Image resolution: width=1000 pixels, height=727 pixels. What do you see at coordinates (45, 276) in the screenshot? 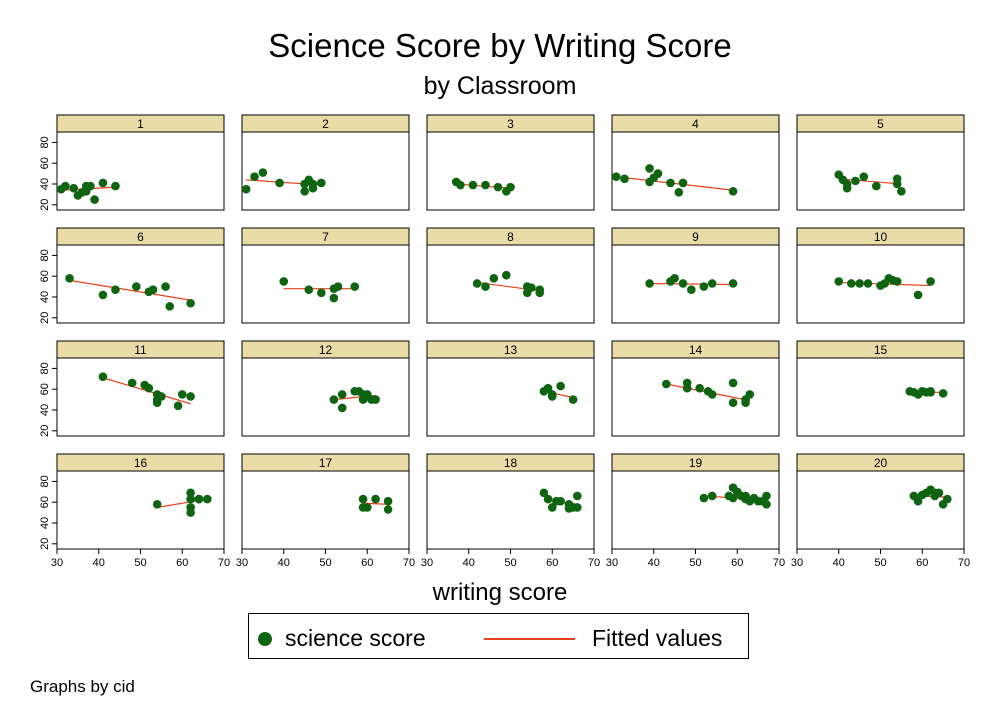
I see `y-tick-label-6-60: 60` at bounding box center [45, 276].